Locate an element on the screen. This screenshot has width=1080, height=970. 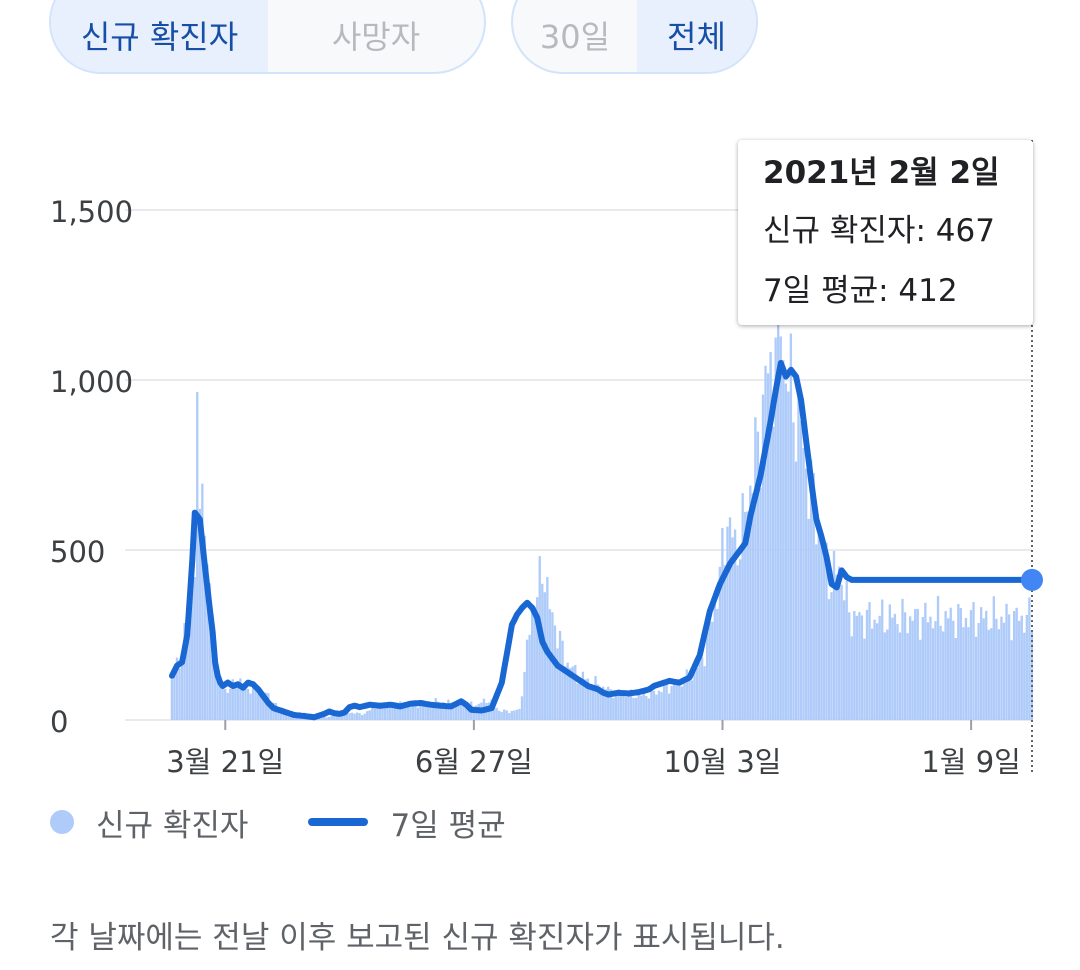
legend-line-label: 7일 평균 is located at coordinates (448, 825).